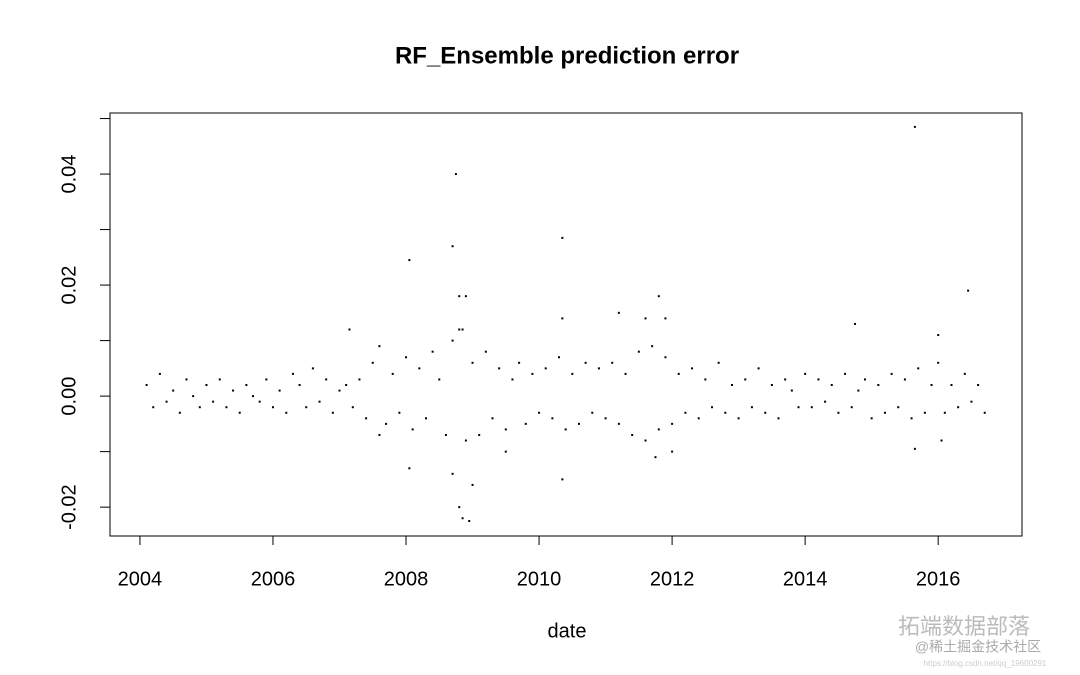  I want to click on x-tick-label: 2014, so click(805, 579).